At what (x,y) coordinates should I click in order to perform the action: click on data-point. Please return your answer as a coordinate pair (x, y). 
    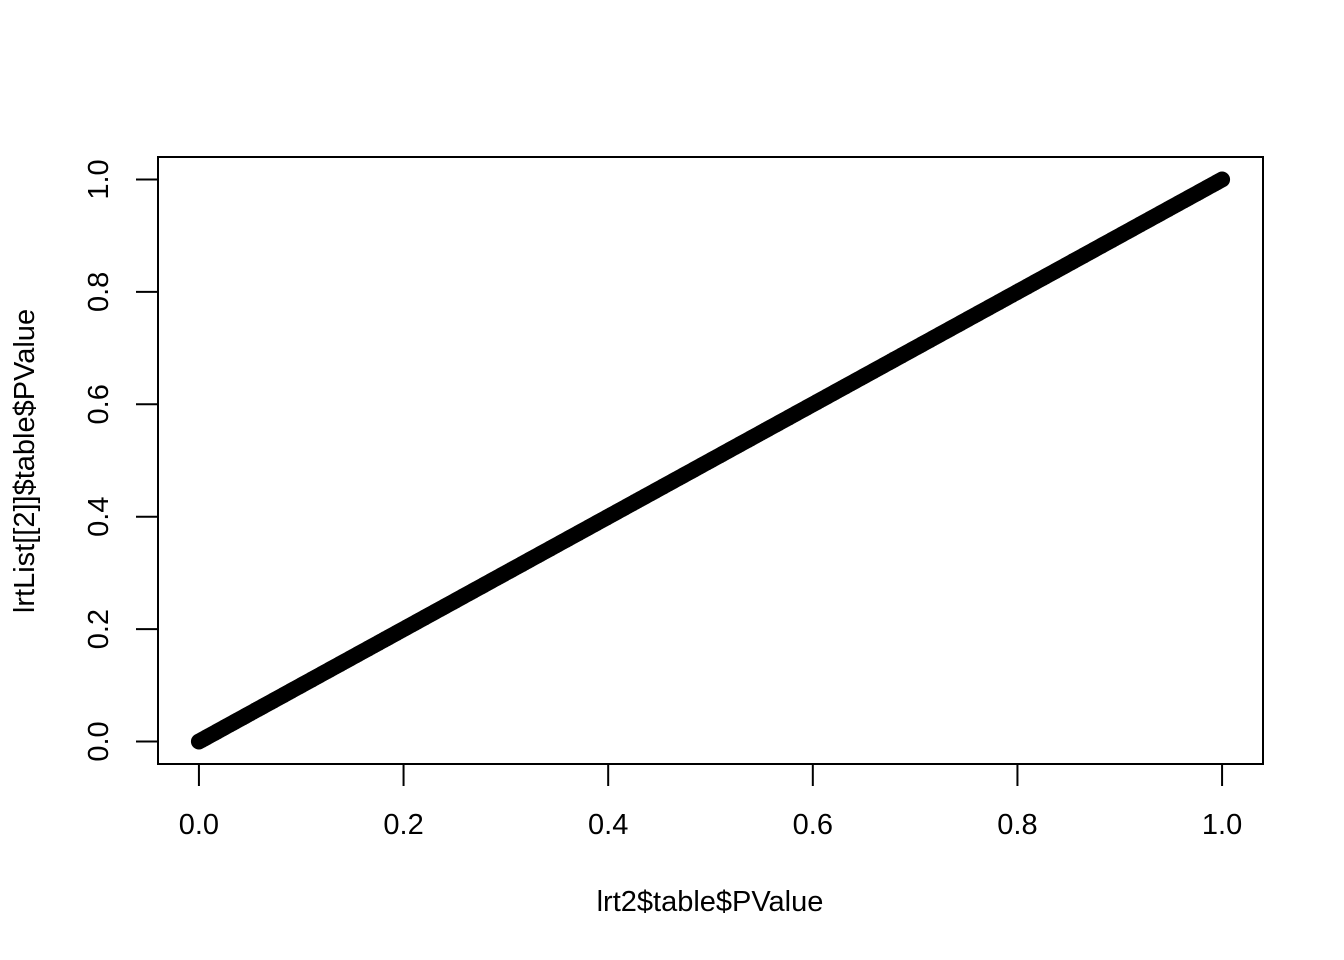
    Looking at the image, I should click on (1222, 179).